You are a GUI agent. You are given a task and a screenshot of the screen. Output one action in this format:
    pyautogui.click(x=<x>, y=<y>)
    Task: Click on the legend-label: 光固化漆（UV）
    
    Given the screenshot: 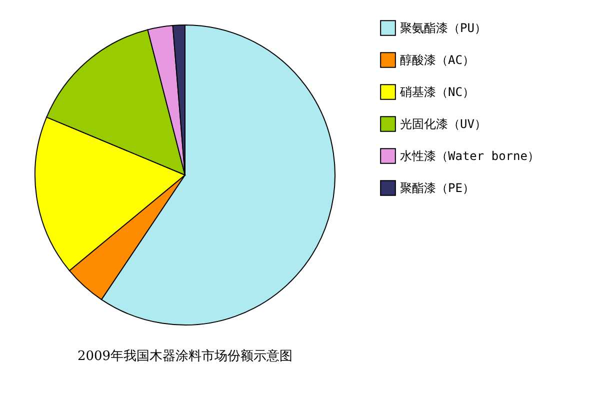 What is the action you would take?
    pyautogui.click(x=443, y=124)
    